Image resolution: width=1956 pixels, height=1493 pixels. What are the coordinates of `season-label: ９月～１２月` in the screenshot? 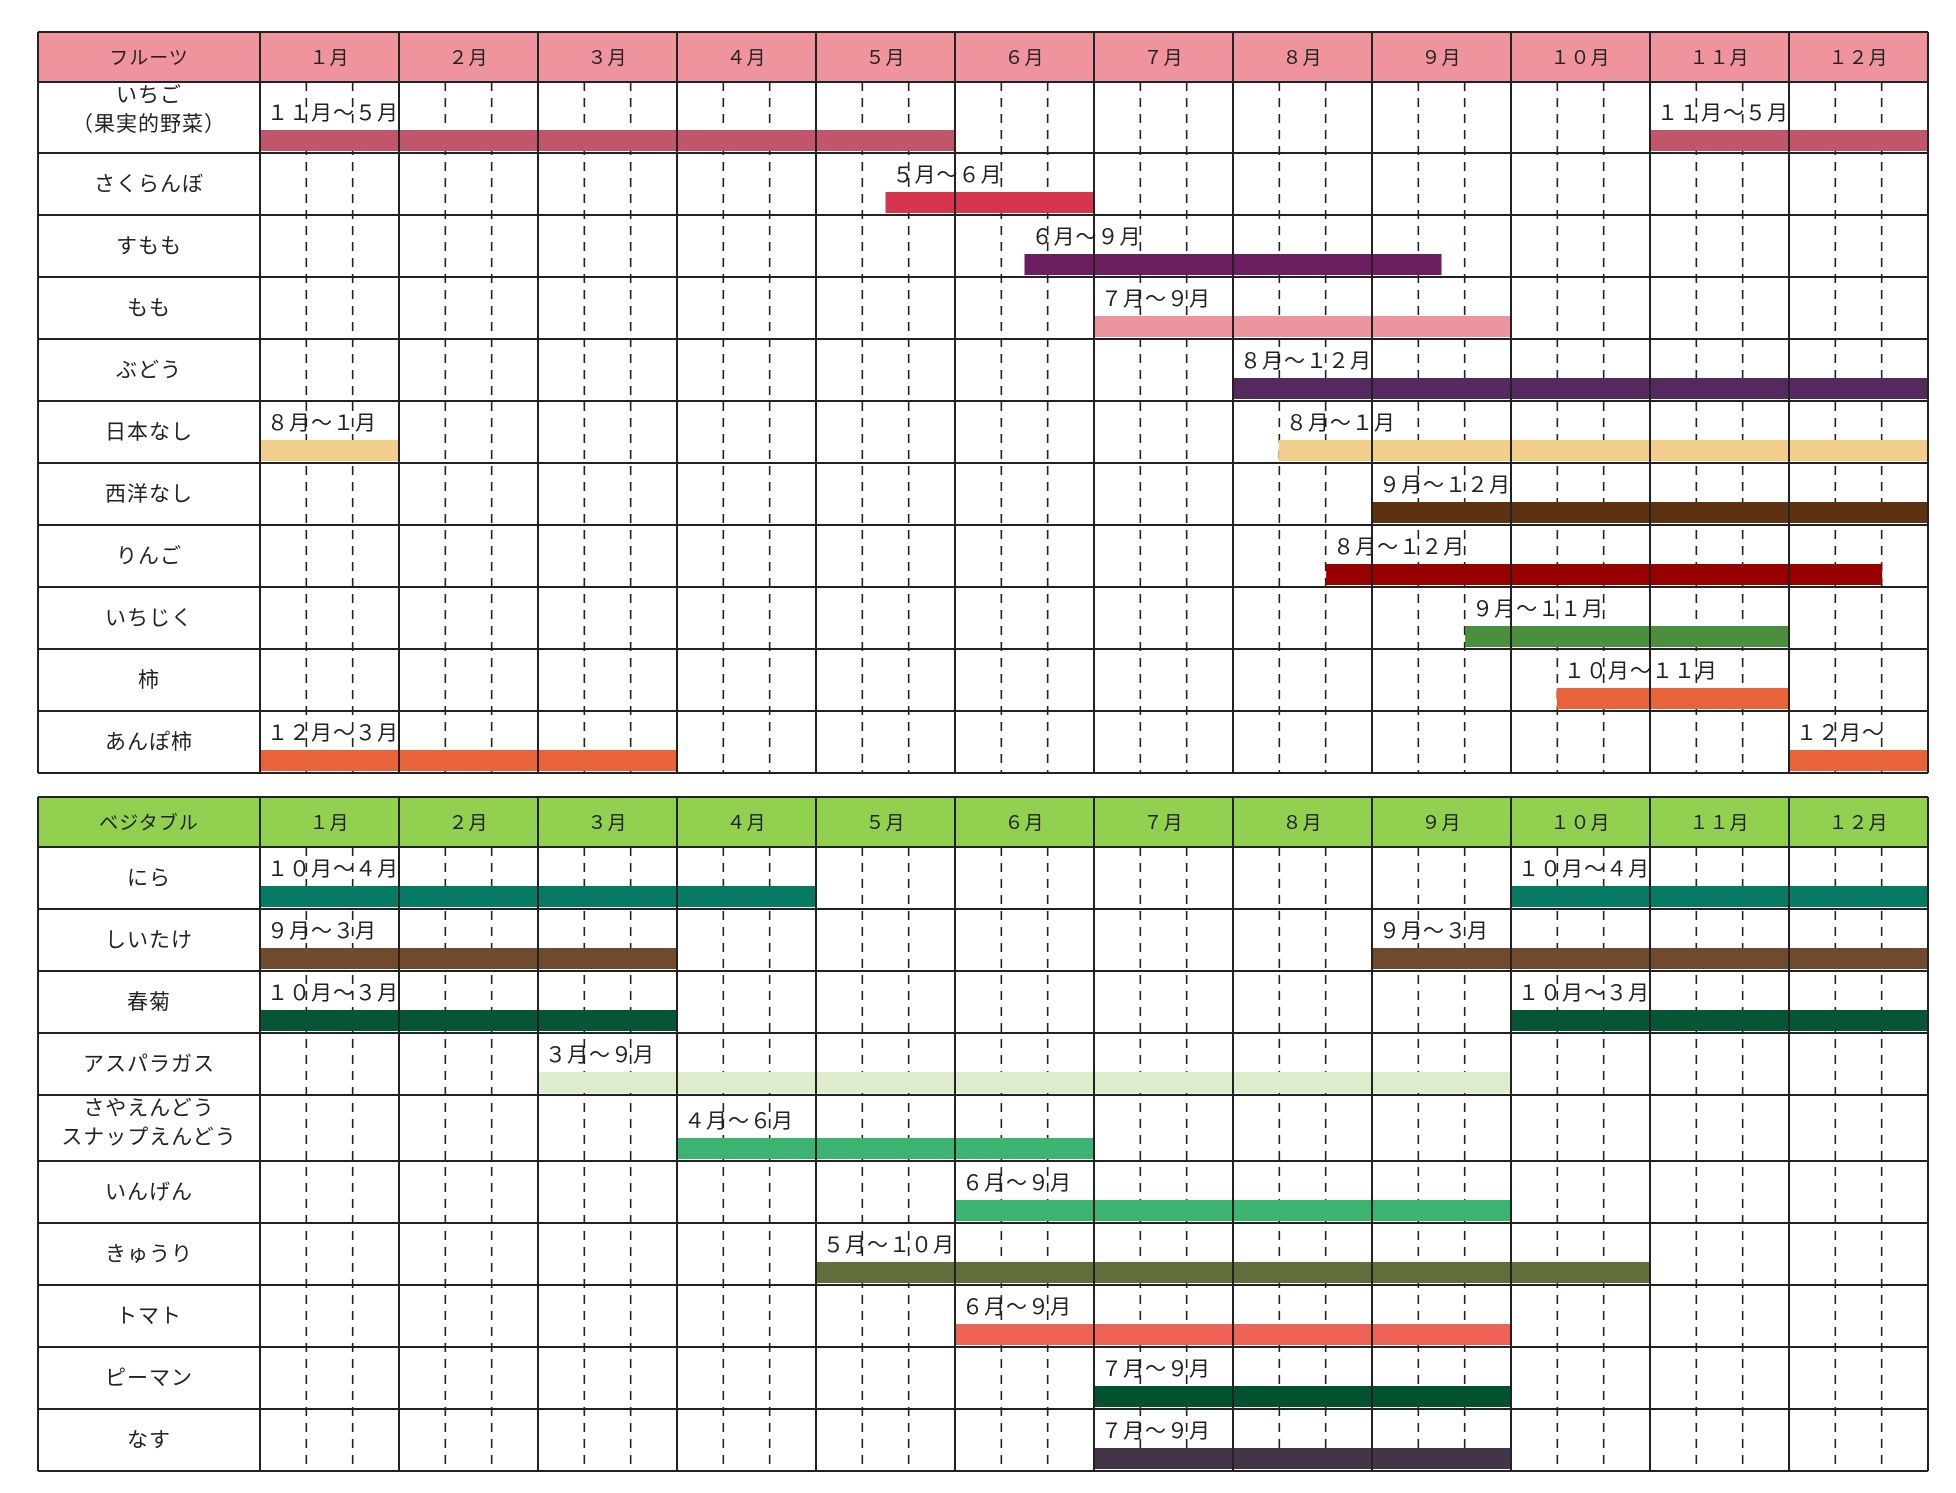 It's located at (1445, 485).